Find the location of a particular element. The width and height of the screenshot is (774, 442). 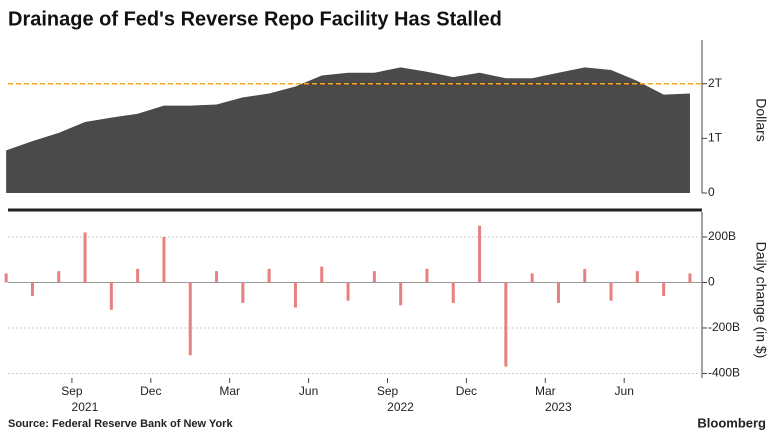

y-tick-label: 2T is located at coordinates (715, 83).